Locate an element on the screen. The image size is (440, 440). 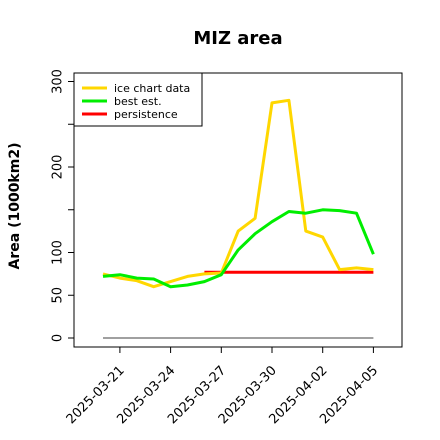
series-line-best-est is located at coordinates (238, 248).